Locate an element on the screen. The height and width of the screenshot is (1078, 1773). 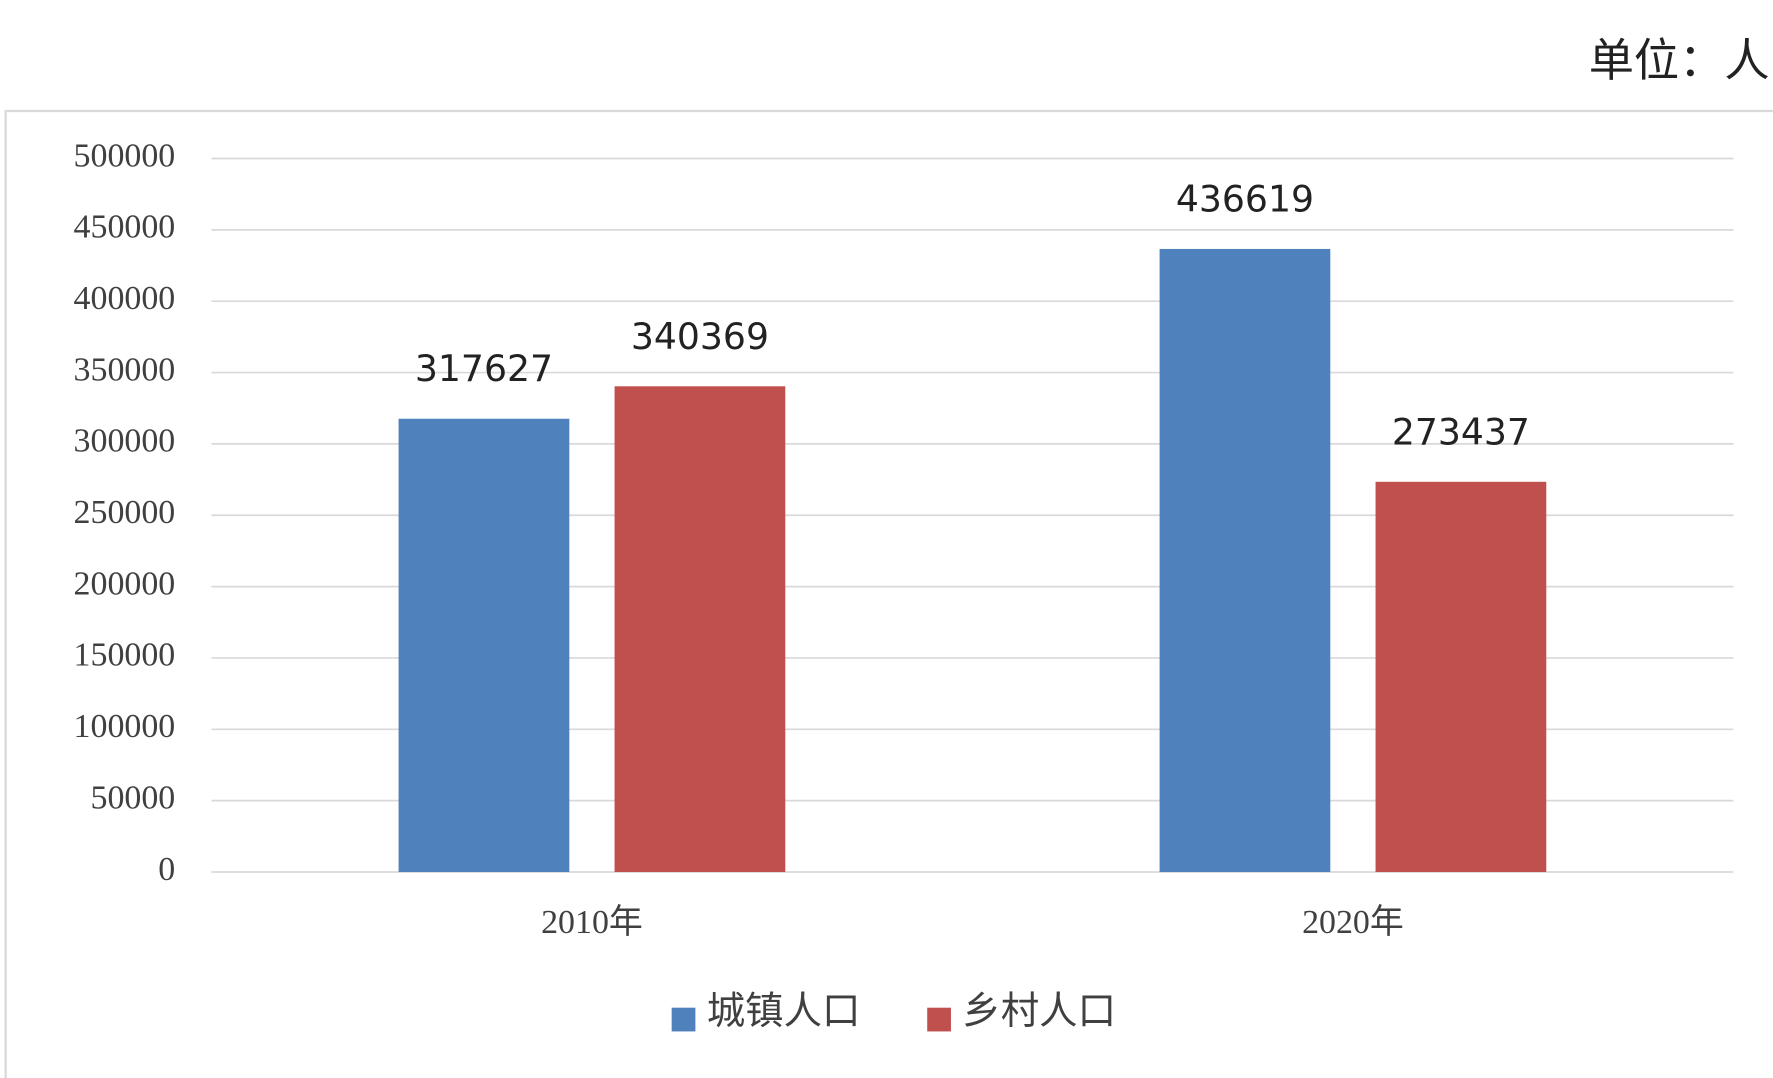
y-tick-label: 350000 is located at coordinates (125, 369).